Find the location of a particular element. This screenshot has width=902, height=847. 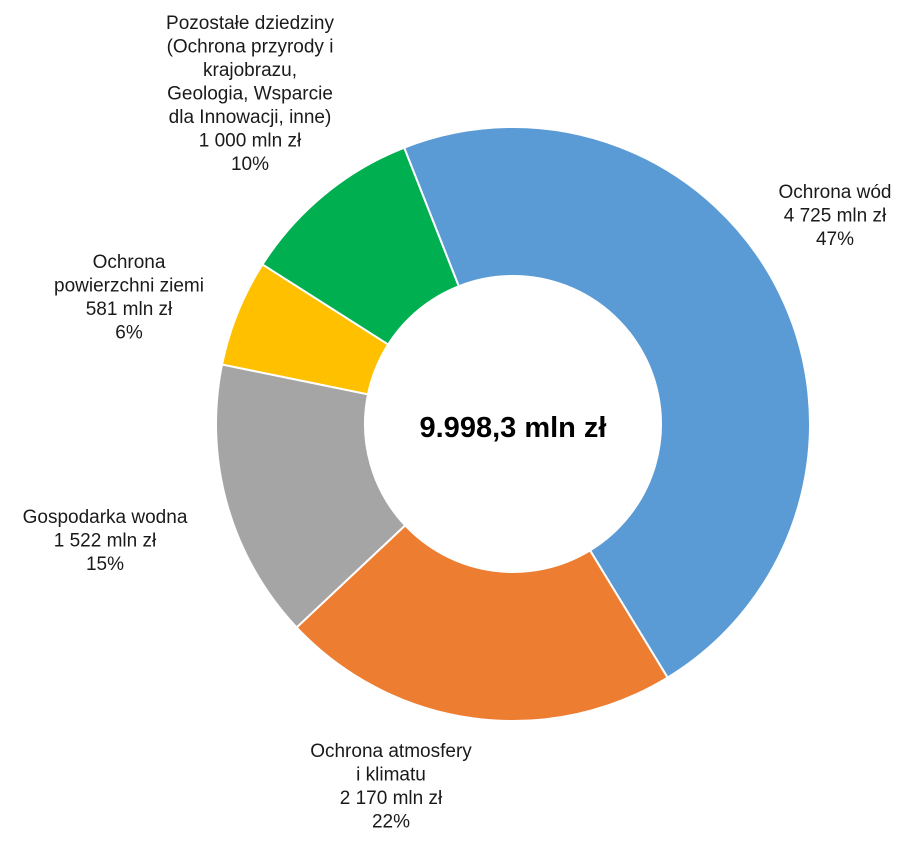

label-line: 1 522 mln zł is located at coordinates (105, 541).